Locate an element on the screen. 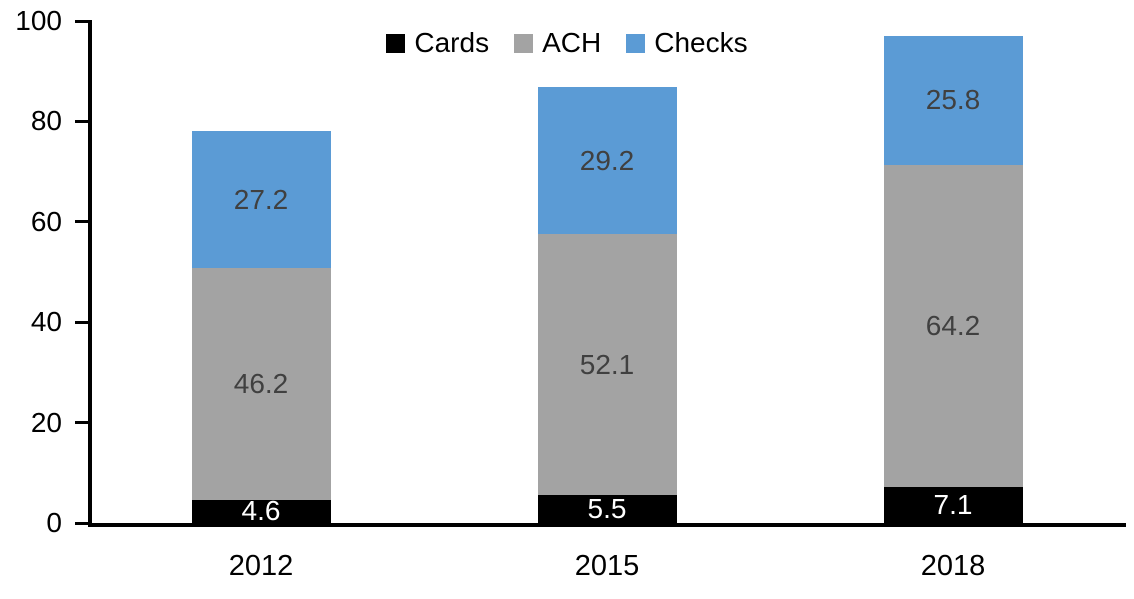 The height and width of the screenshot is (599, 1134). y-axis-tick-label: 20 is located at coordinates (46, 422).